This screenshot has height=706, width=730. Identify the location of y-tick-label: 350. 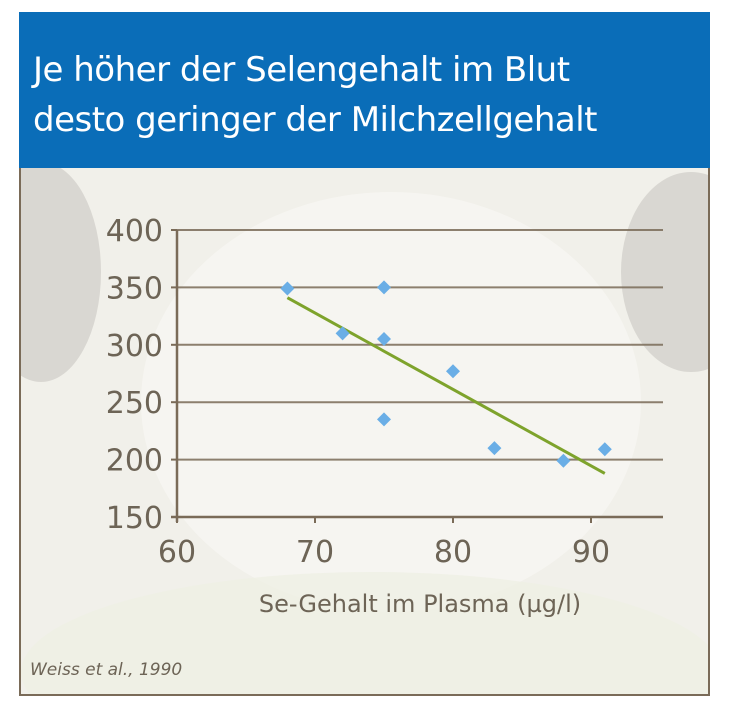
(134, 288).